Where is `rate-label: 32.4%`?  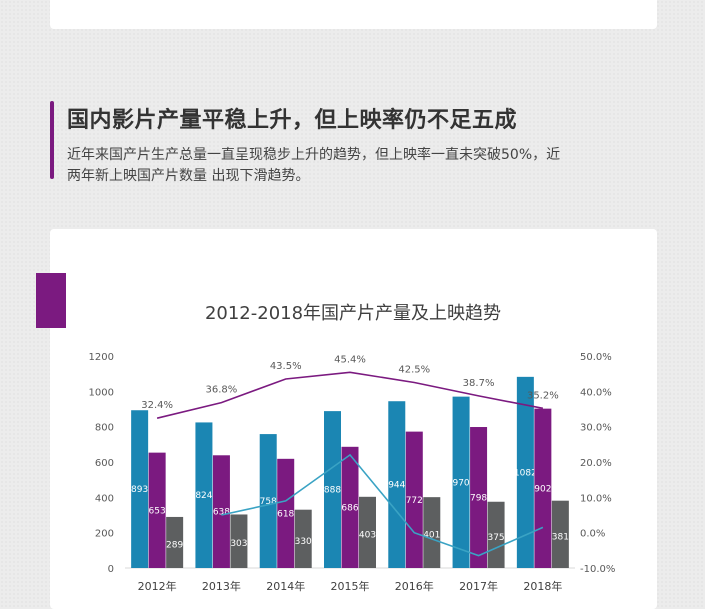 rate-label: 32.4% is located at coordinates (157, 405).